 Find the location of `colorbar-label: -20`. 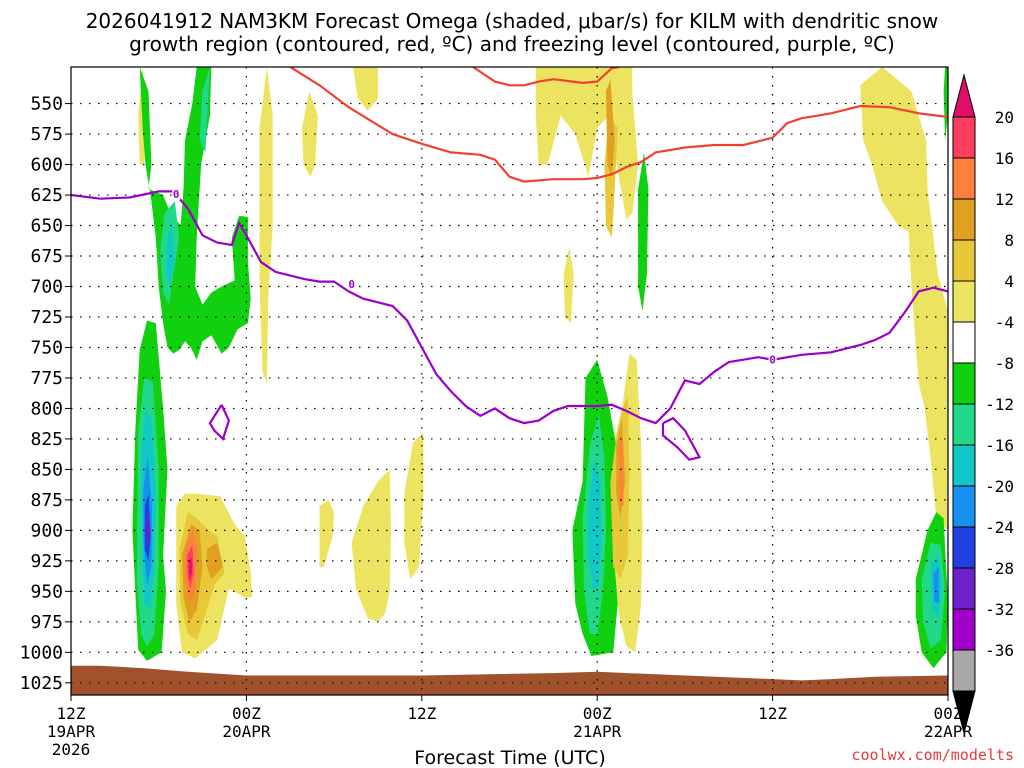

colorbar-label: -20 is located at coordinates (999, 486).